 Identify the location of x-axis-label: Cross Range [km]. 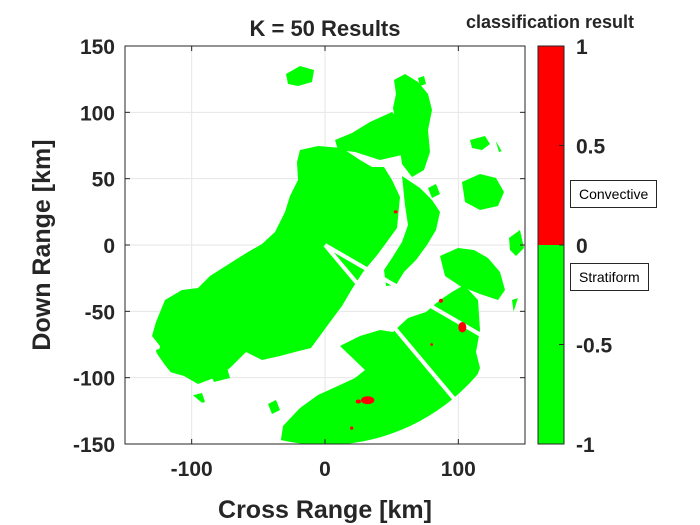
(325, 510).